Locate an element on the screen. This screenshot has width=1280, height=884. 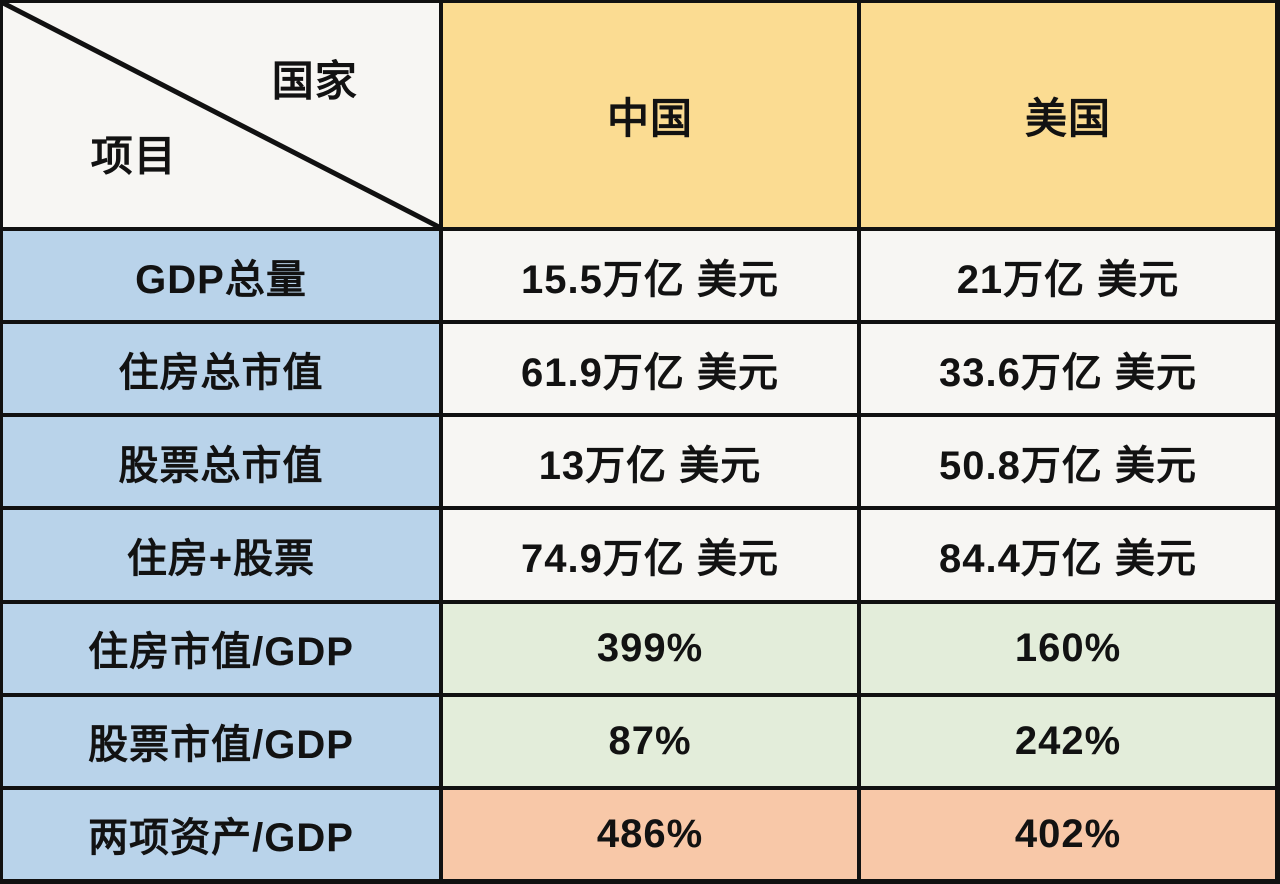
value-gdp-china: 15.5万亿 美元 is located at coordinates (650, 276).